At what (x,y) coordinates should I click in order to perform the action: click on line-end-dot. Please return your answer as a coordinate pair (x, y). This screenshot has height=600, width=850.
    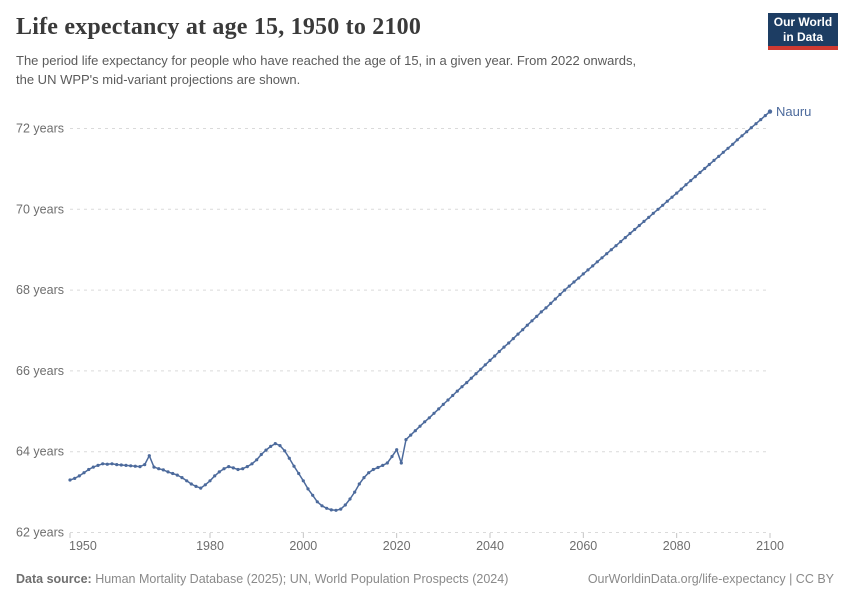
    Looking at the image, I should click on (770, 111).